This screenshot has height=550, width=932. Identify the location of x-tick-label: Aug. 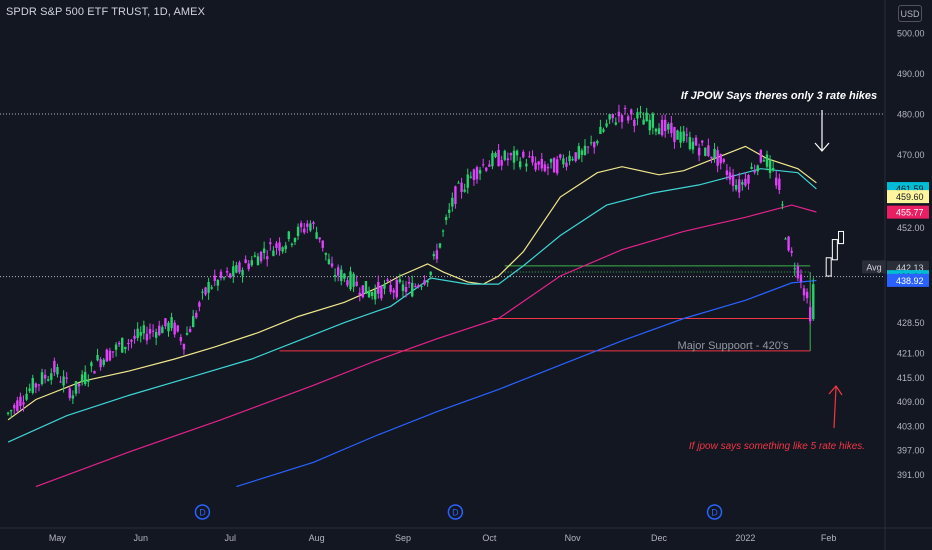
(317, 538).